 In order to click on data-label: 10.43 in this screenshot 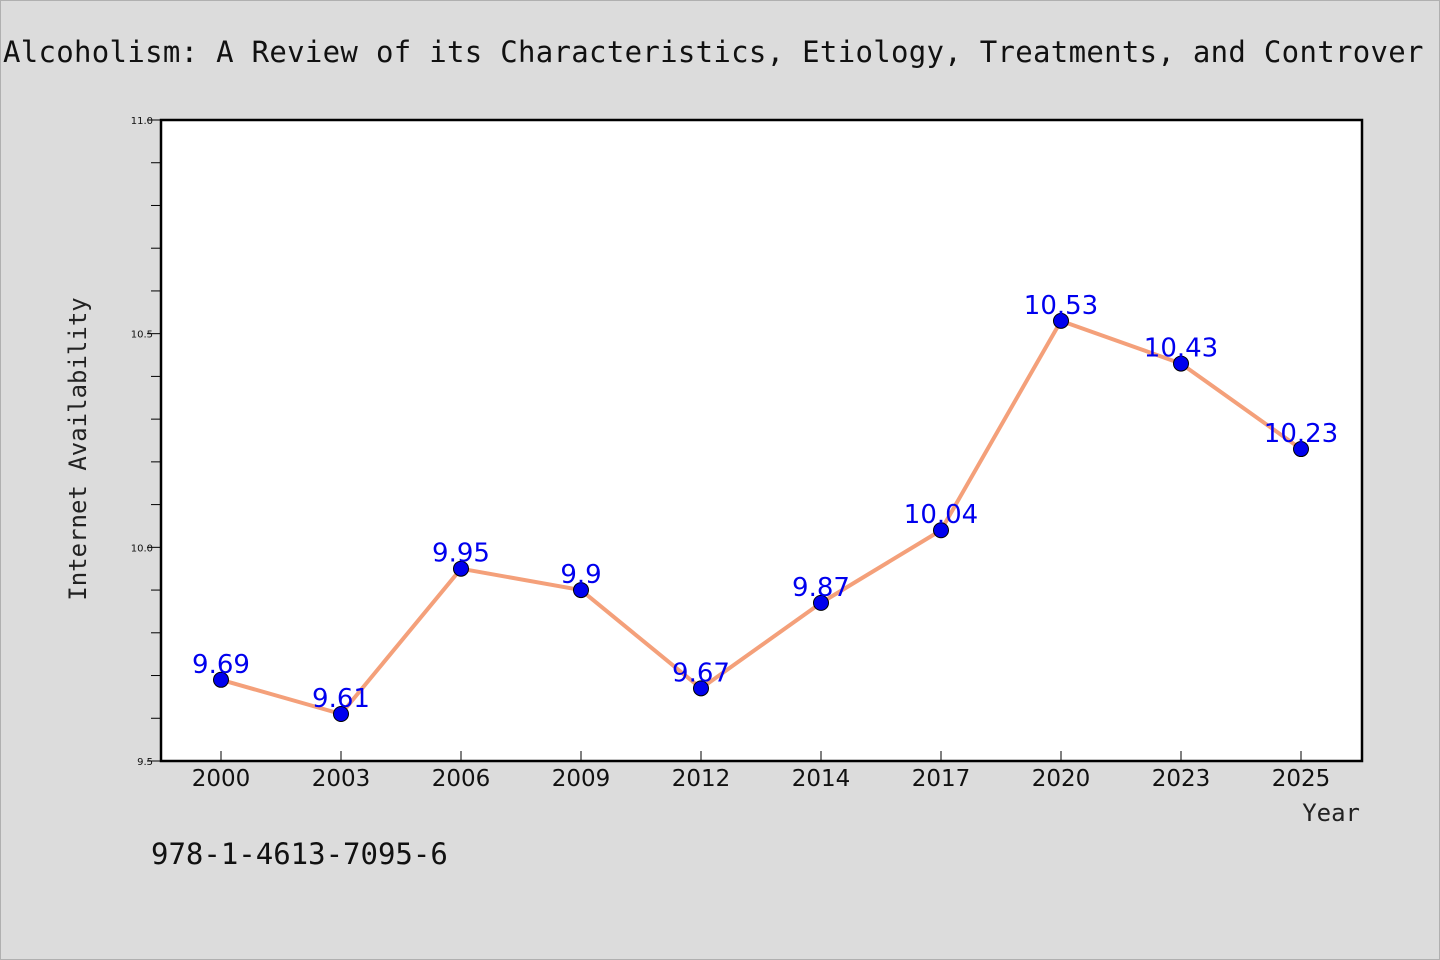, I will do `click(1181, 349)`.